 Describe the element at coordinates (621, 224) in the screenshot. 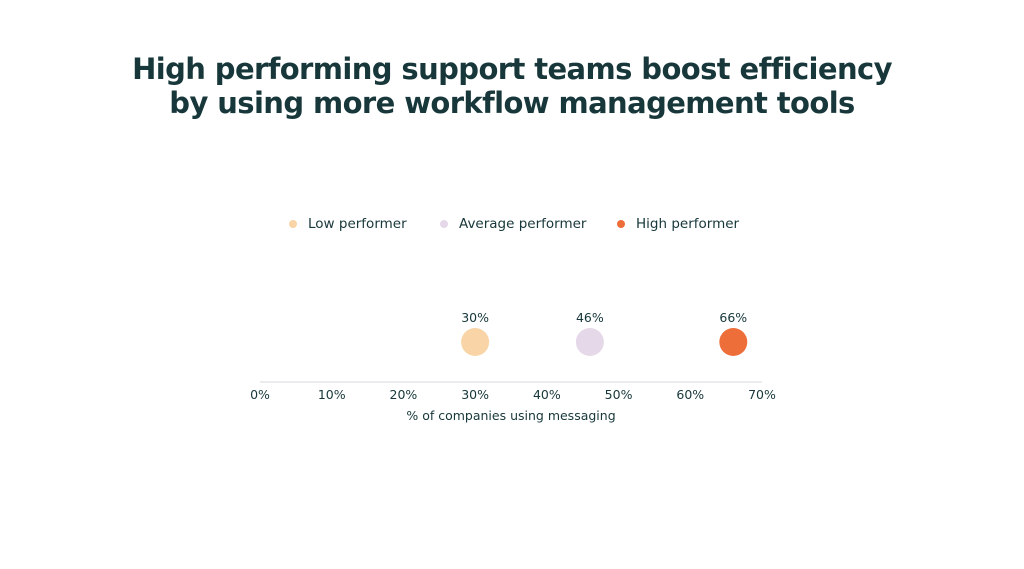

I see `legend-dot-high-performer` at that location.